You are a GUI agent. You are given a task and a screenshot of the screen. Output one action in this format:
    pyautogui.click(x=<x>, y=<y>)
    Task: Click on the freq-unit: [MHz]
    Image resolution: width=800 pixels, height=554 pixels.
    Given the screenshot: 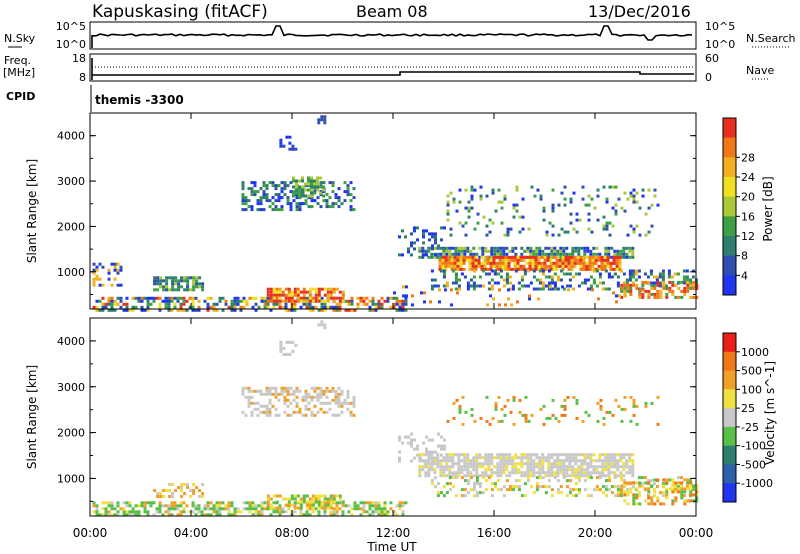 What is the action you would take?
    pyautogui.click(x=19, y=72)
    